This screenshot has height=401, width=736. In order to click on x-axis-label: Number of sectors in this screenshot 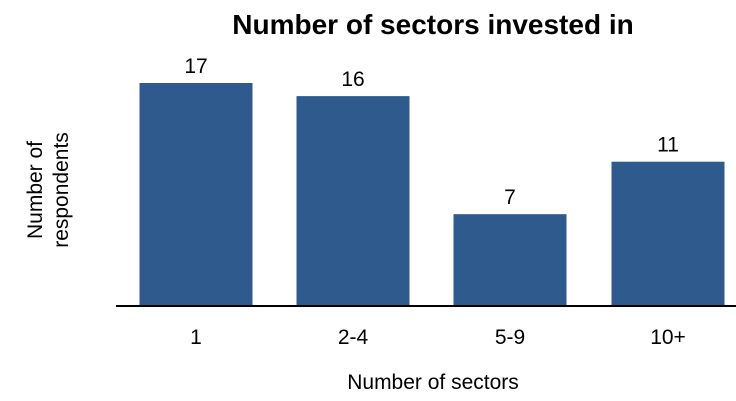, I will do `click(433, 382)`.